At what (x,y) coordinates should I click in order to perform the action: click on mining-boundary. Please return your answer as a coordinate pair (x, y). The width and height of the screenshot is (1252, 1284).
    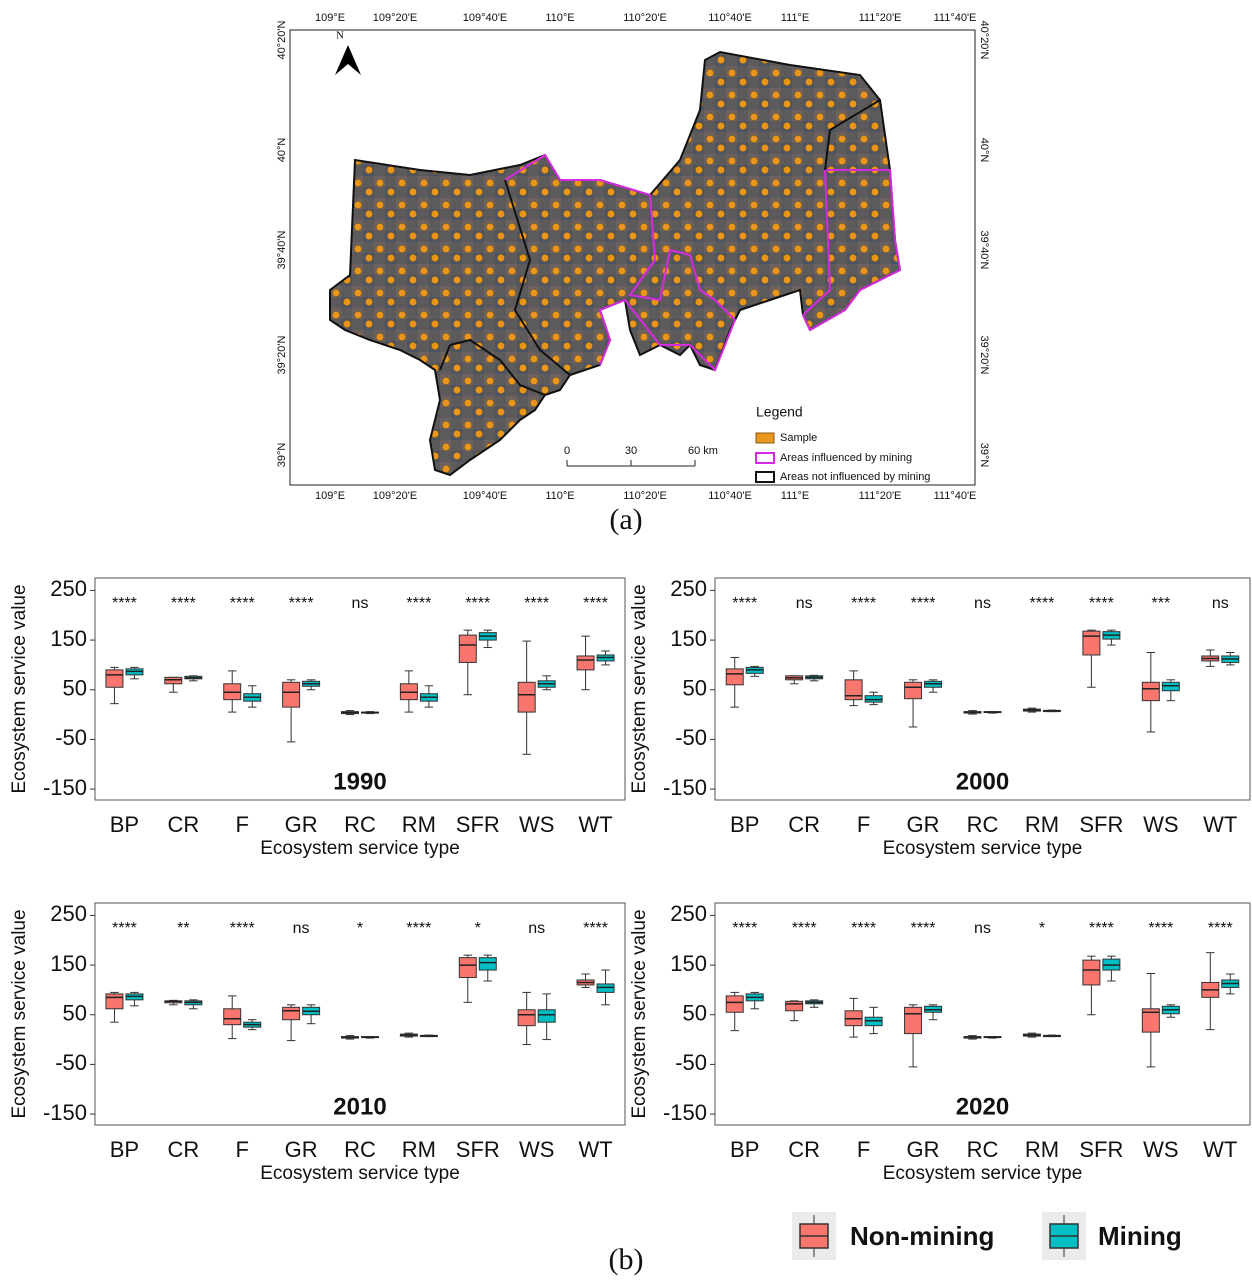
    Looking at the image, I should click on (703, 262).